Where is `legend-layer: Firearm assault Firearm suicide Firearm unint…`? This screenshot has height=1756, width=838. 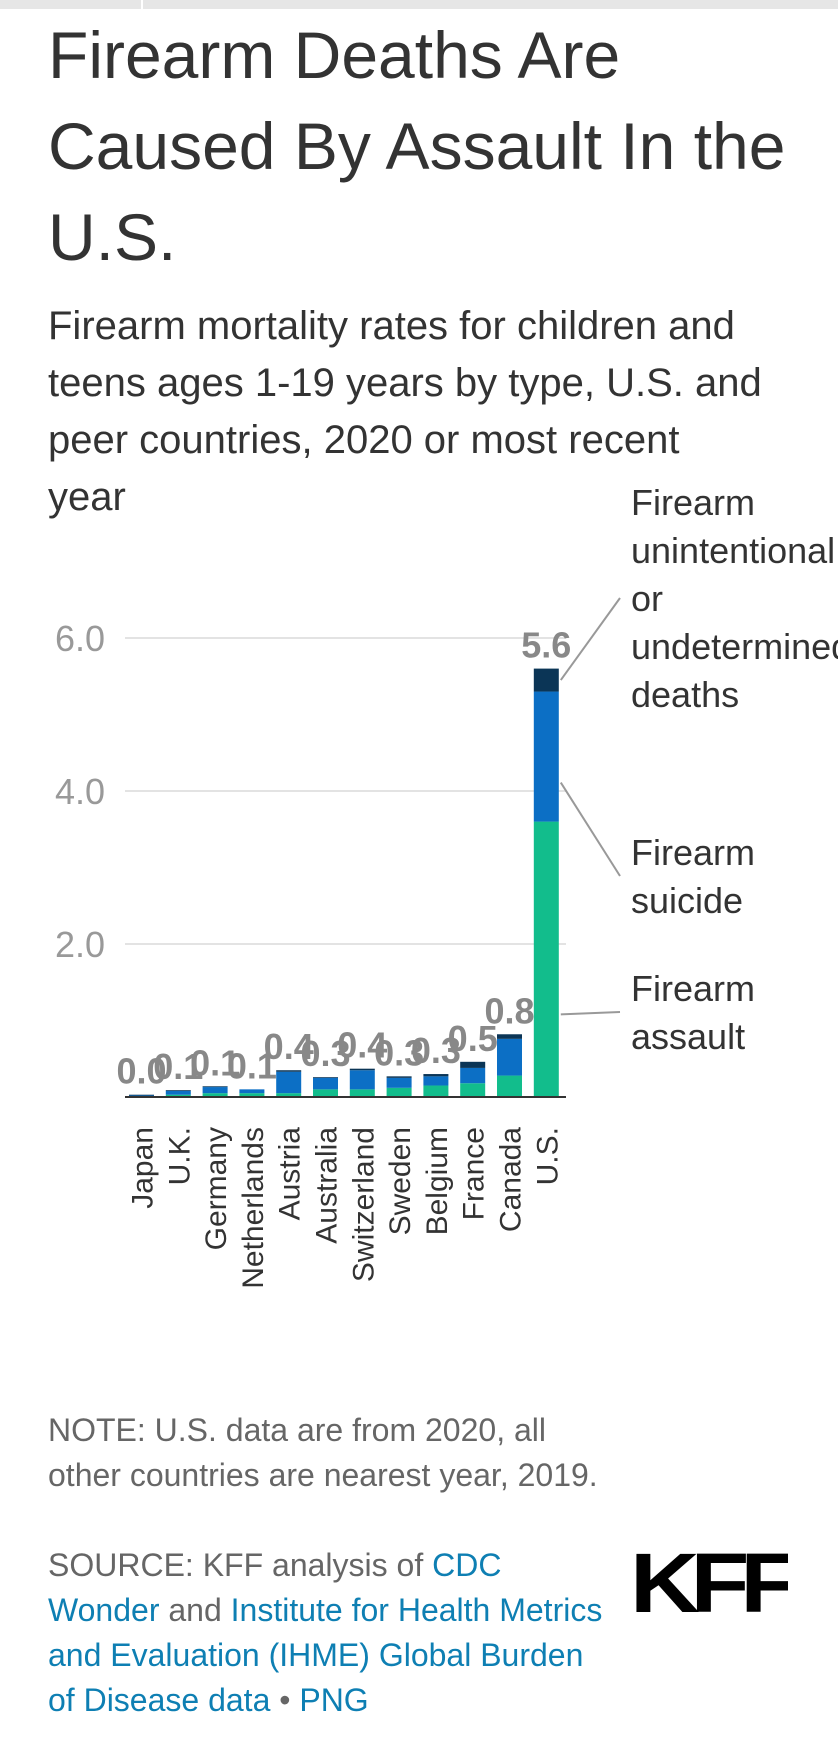
legend-layer: Firearm assault Firearm suicide Firearm unint… is located at coordinates (698, 769).